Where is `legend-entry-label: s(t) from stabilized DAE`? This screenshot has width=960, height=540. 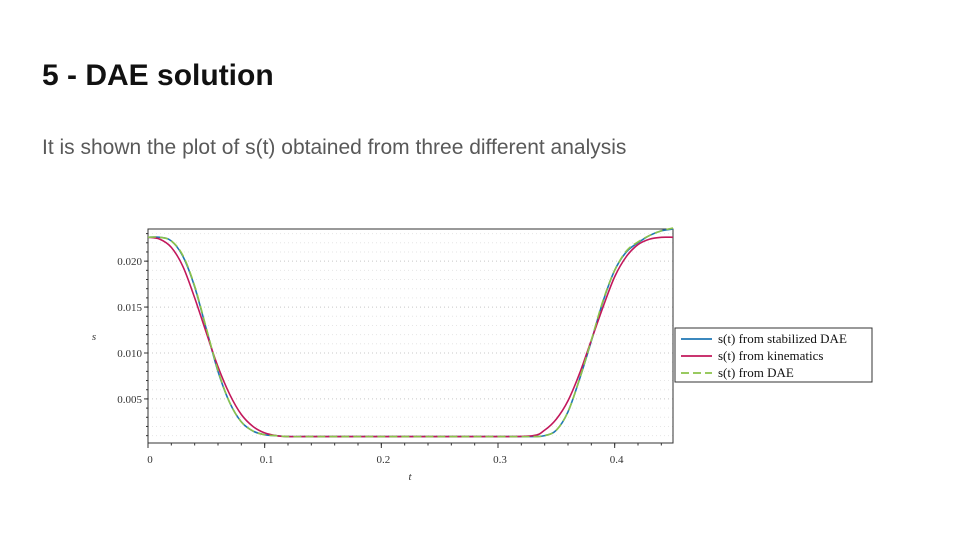
legend-entry-label: s(t) from stabilized DAE is located at coordinates (782, 338).